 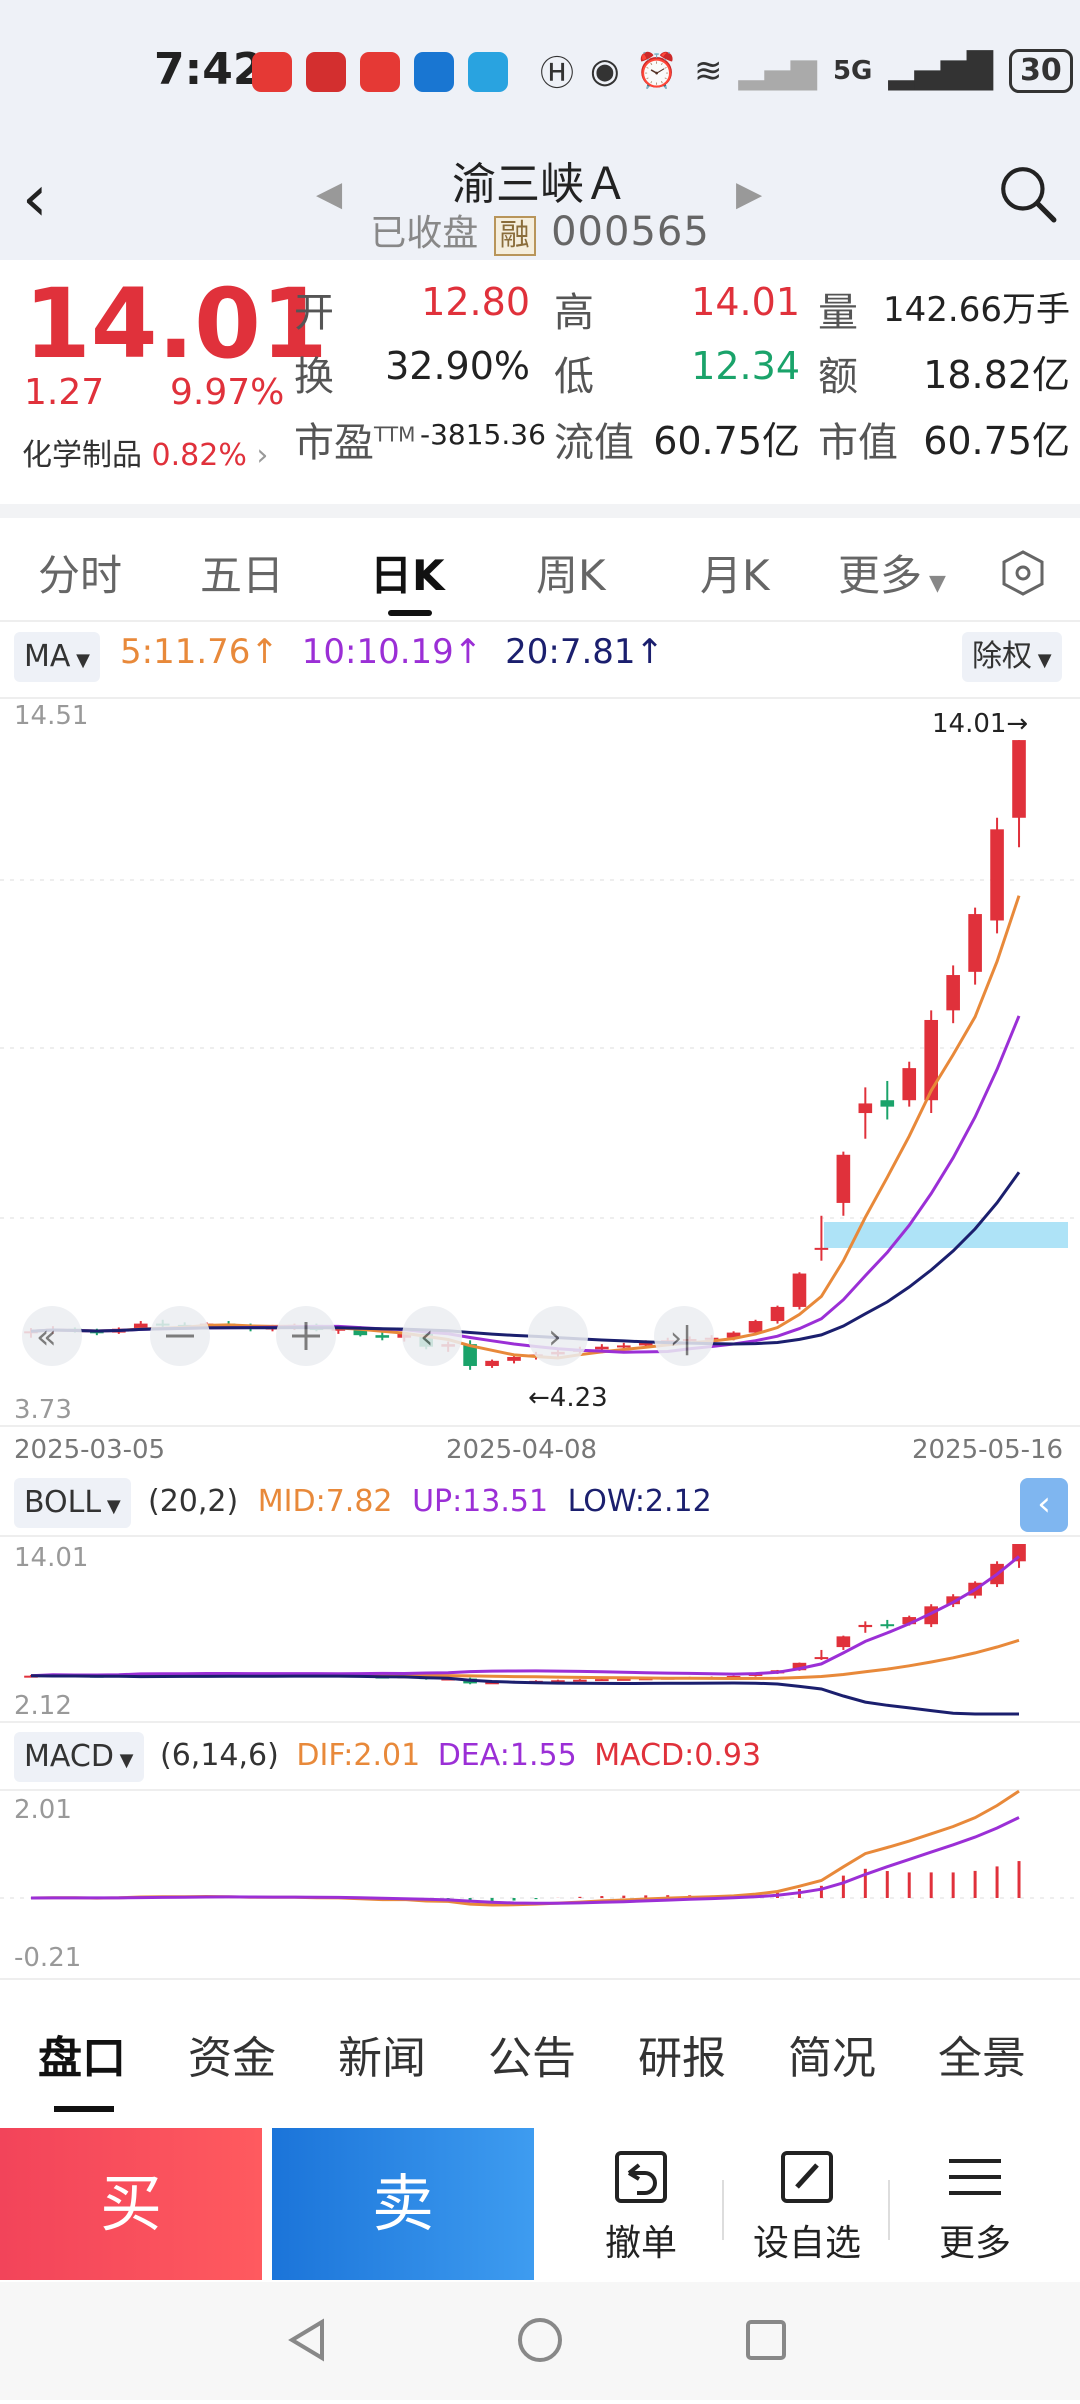 I want to click on nav-home-icon, so click(x=540, y=2340).